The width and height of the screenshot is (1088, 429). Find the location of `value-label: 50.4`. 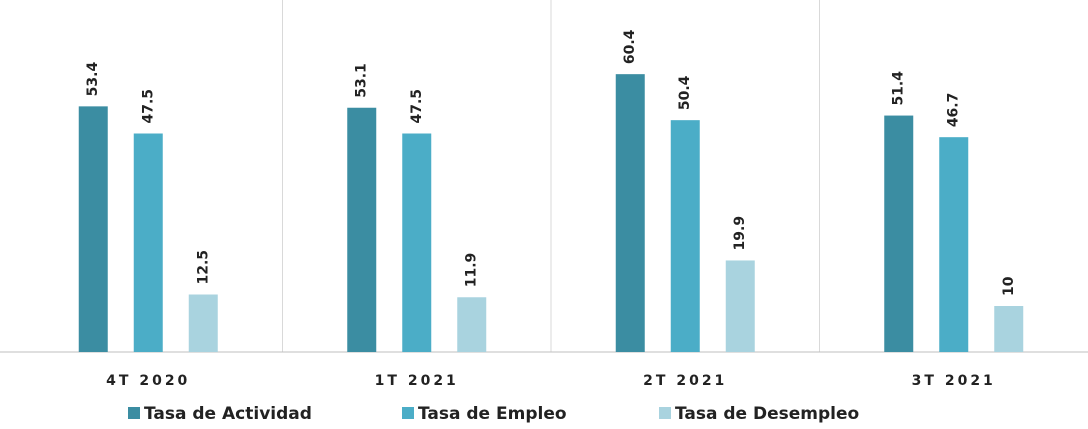

value-label: 50.4 is located at coordinates (685, 92).